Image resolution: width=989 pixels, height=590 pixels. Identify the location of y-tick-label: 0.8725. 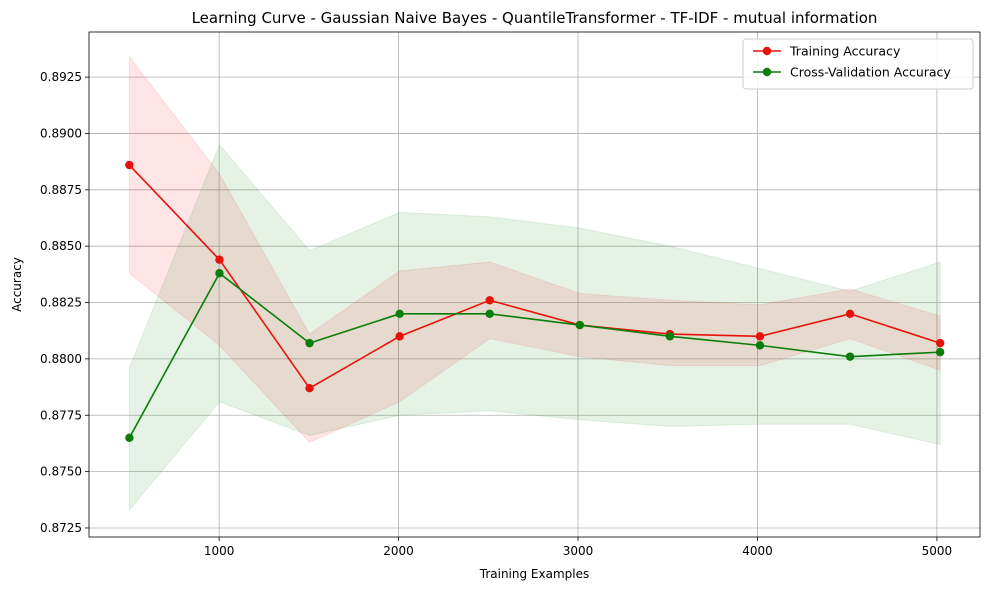
(61, 528).